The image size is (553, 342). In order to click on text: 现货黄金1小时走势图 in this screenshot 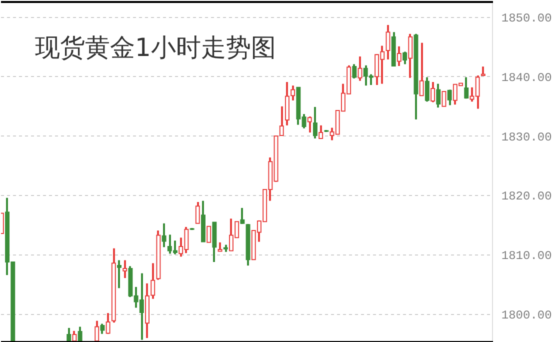, I will do `click(155, 47)`.